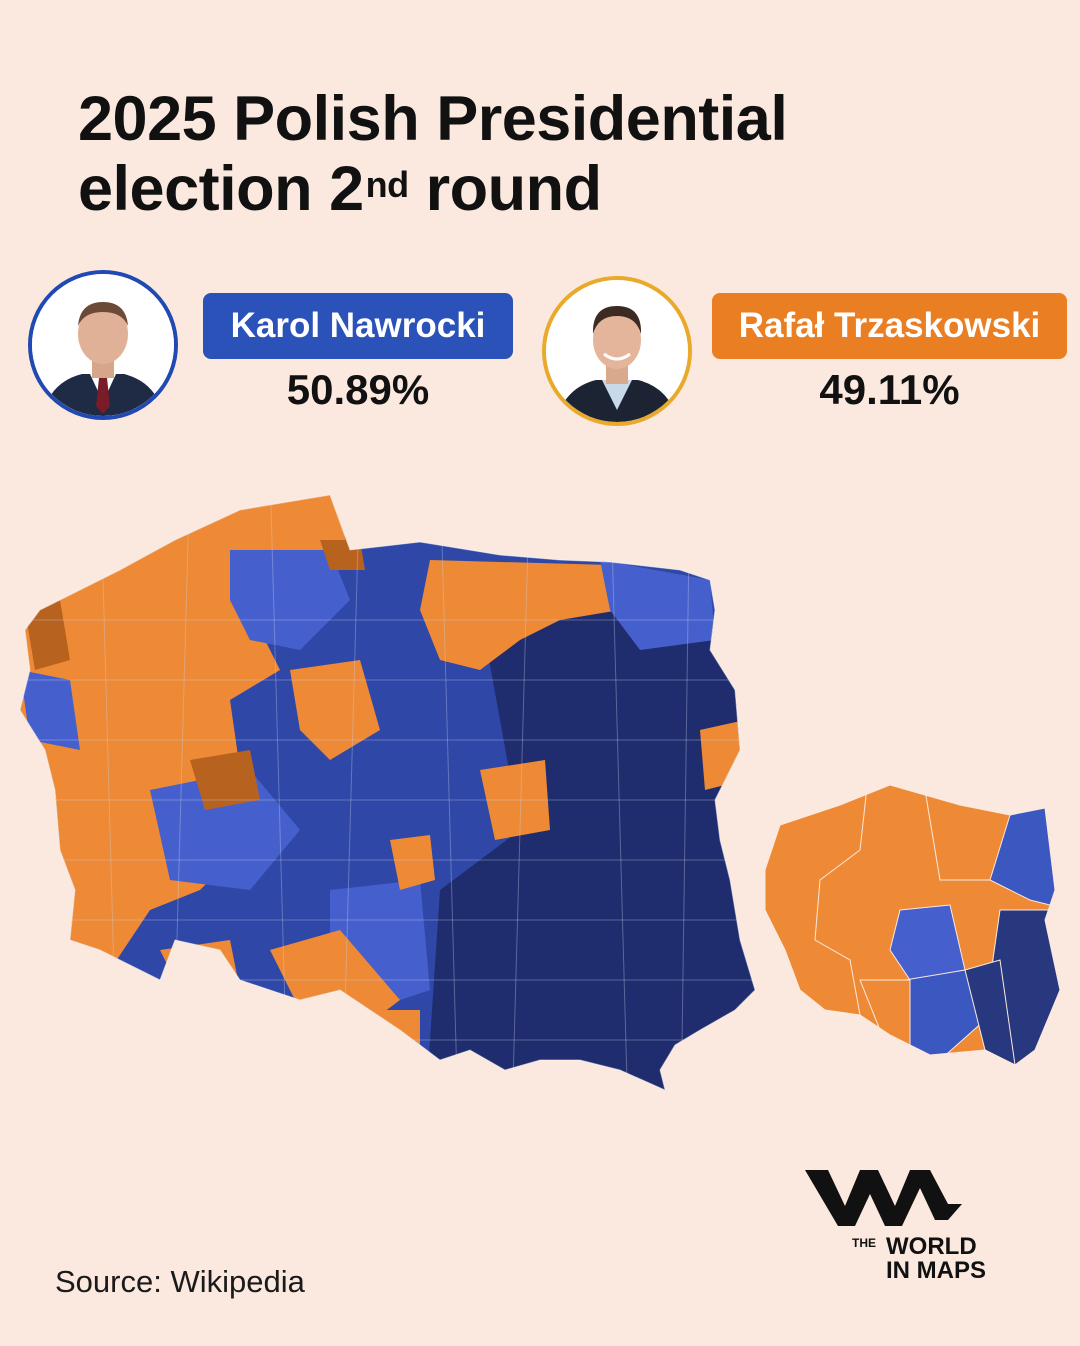  Describe the element at coordinates (358, 389) in the screenshot. I see `nawrocki-percentage: 50.89%` at that location.